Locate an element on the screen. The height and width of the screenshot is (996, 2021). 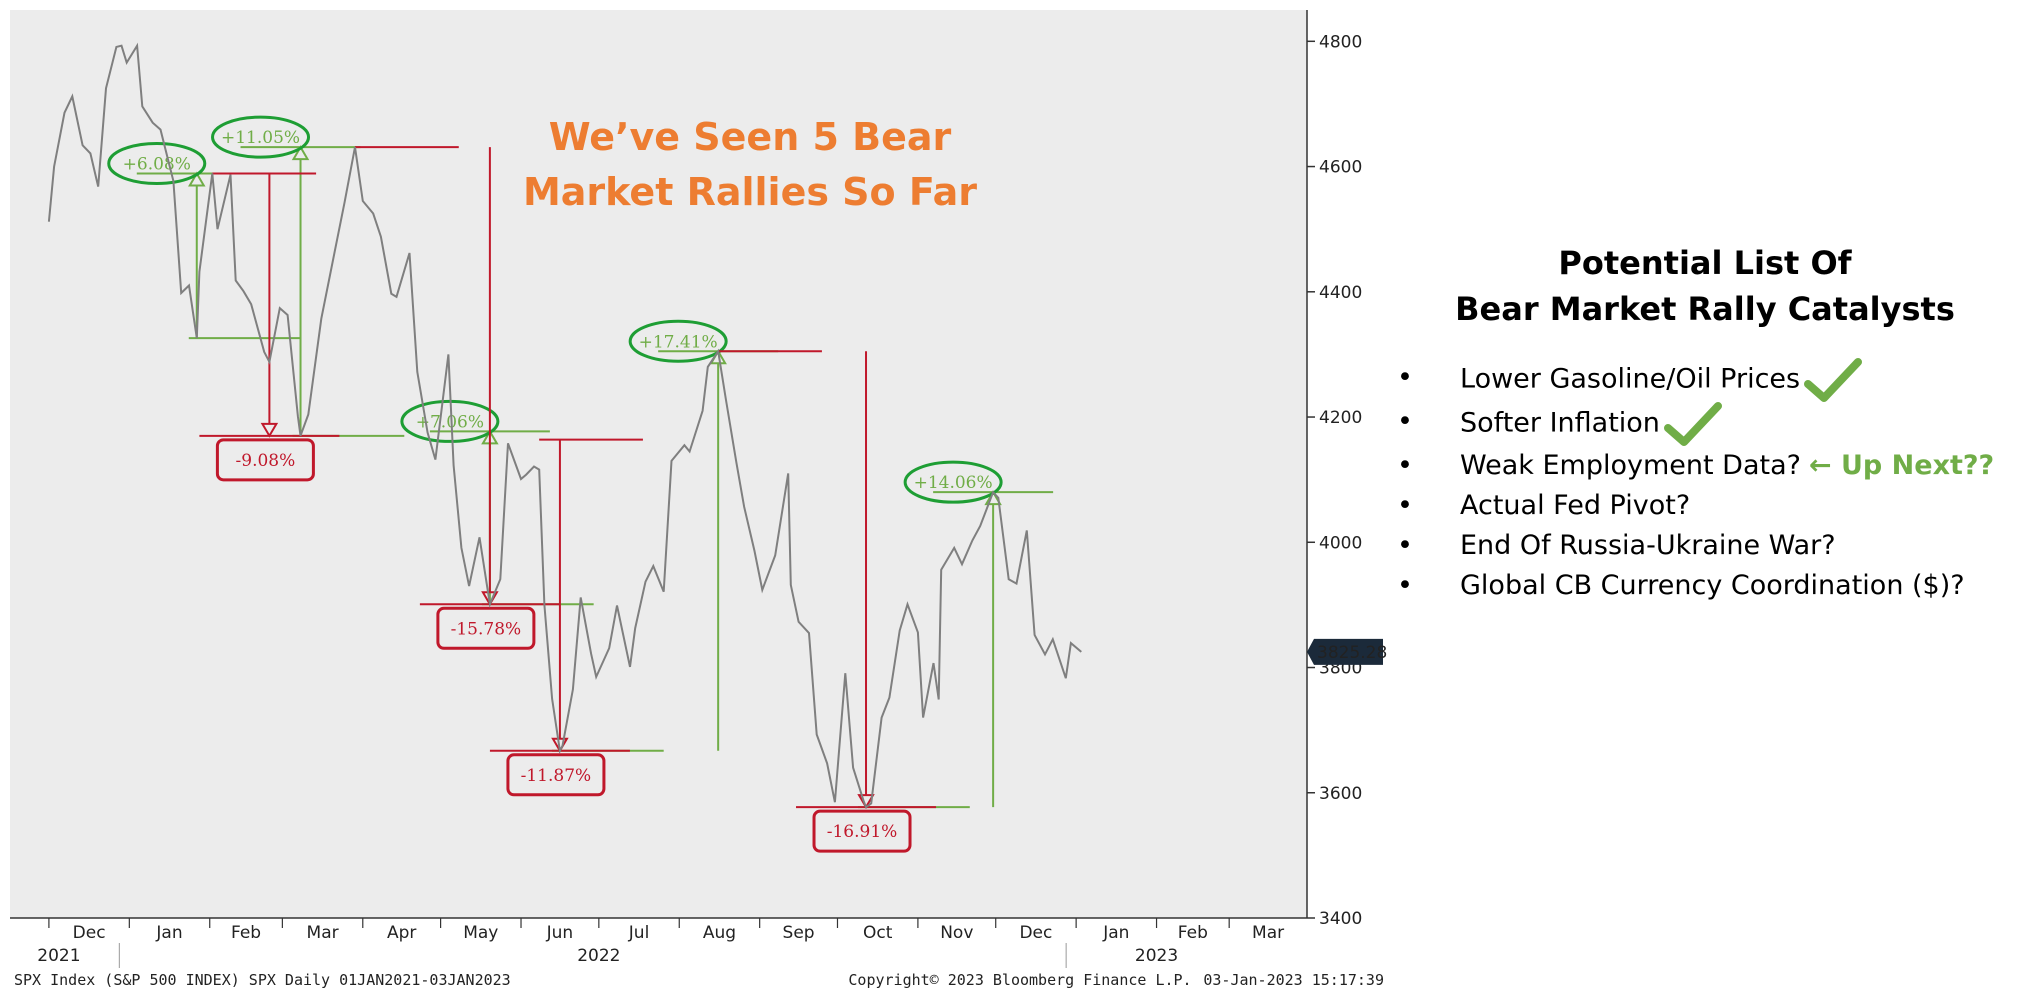
decline-label: -16.91% is located at coordinates (862, 832).